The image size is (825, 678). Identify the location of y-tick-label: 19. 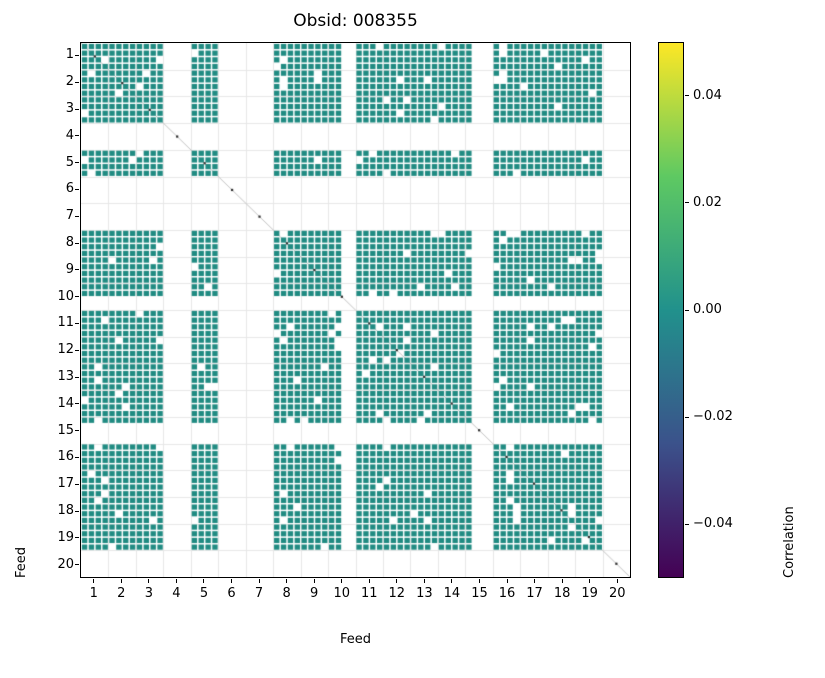
(65, 537).